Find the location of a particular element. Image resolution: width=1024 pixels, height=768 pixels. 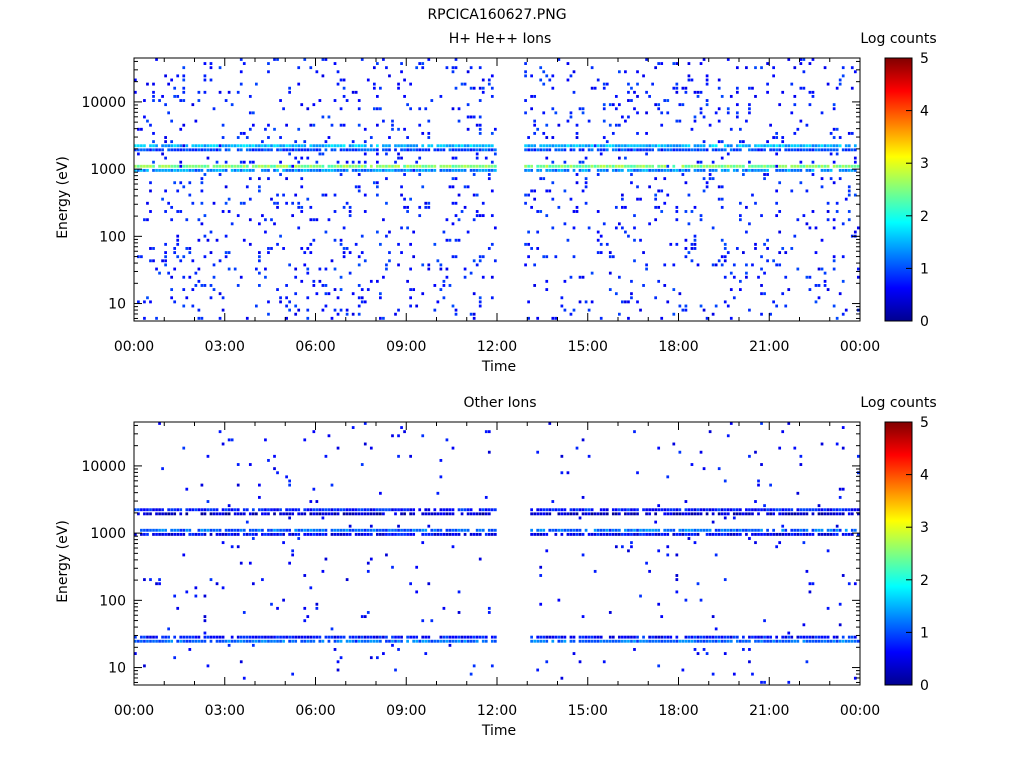

colorbar-tick-label: 2 is located at coordinates (924, 581).